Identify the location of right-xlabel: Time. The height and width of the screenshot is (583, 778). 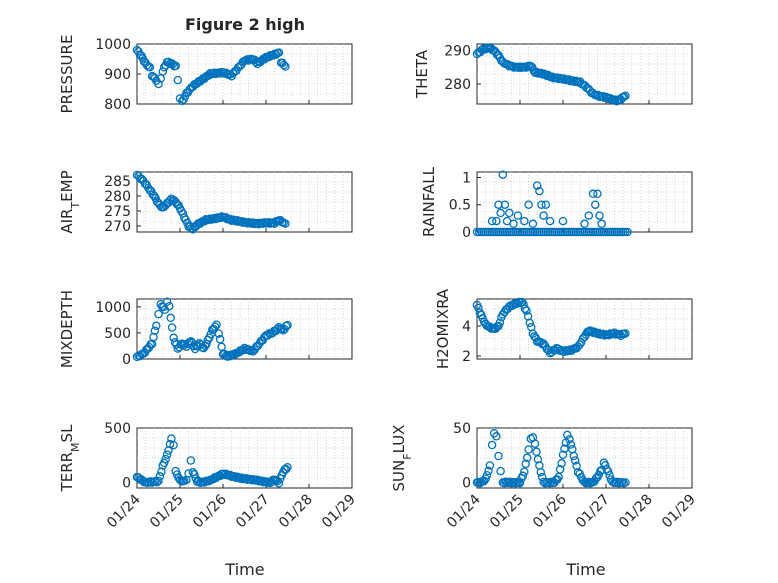
(585, 569).